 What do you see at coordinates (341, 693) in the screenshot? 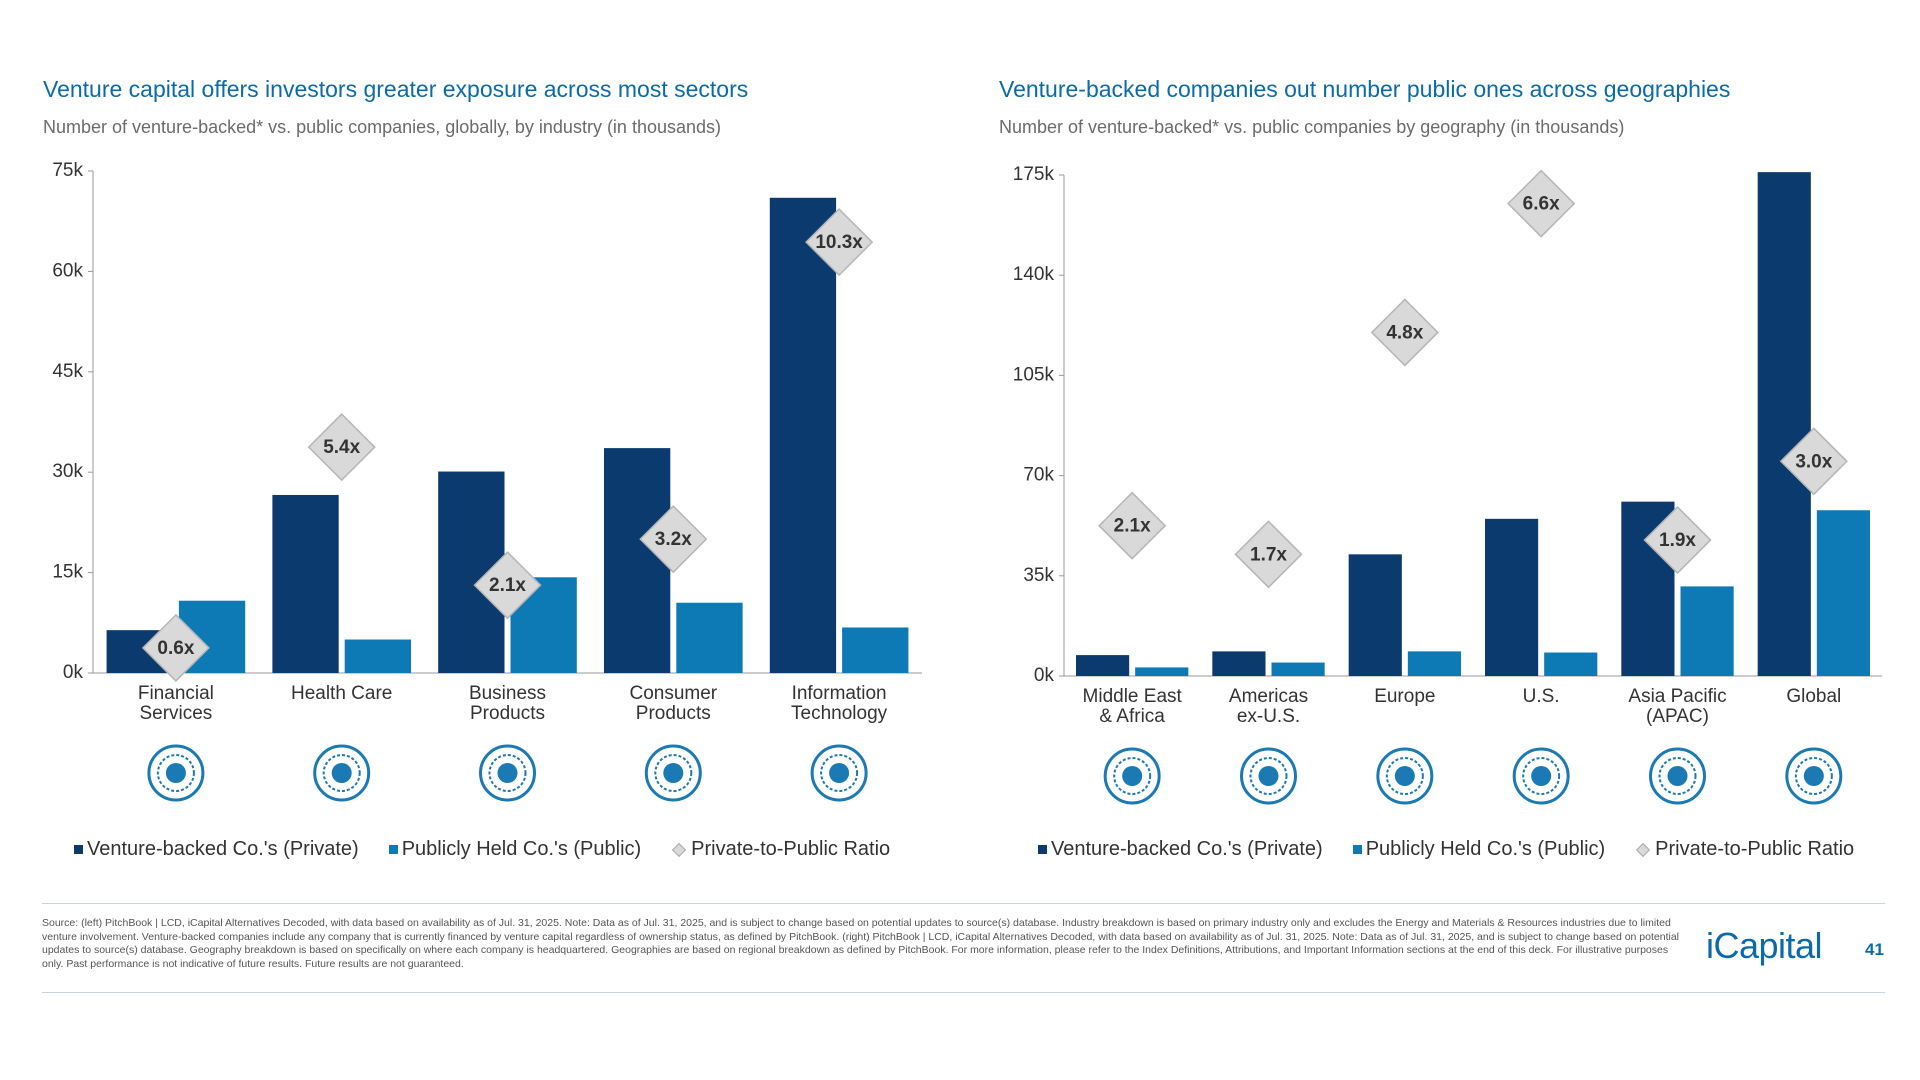
I see `x-tick-label: Health Care` at bounding box center [341, 693].